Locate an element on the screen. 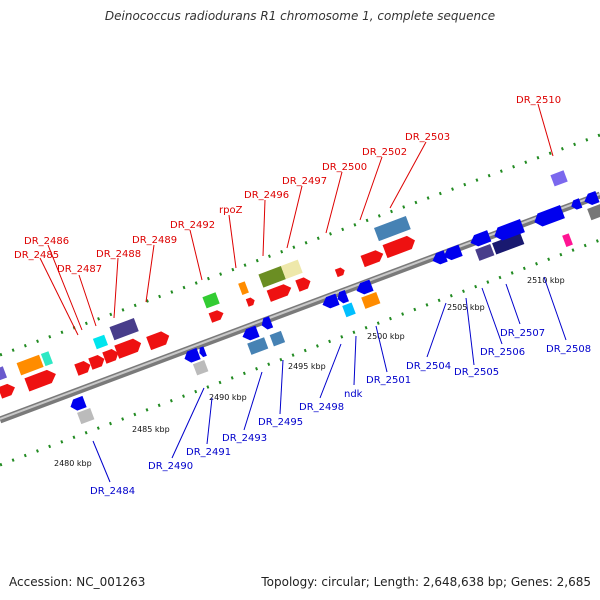  tick-label: 2480 kbp is located at coordinates (73, 463).